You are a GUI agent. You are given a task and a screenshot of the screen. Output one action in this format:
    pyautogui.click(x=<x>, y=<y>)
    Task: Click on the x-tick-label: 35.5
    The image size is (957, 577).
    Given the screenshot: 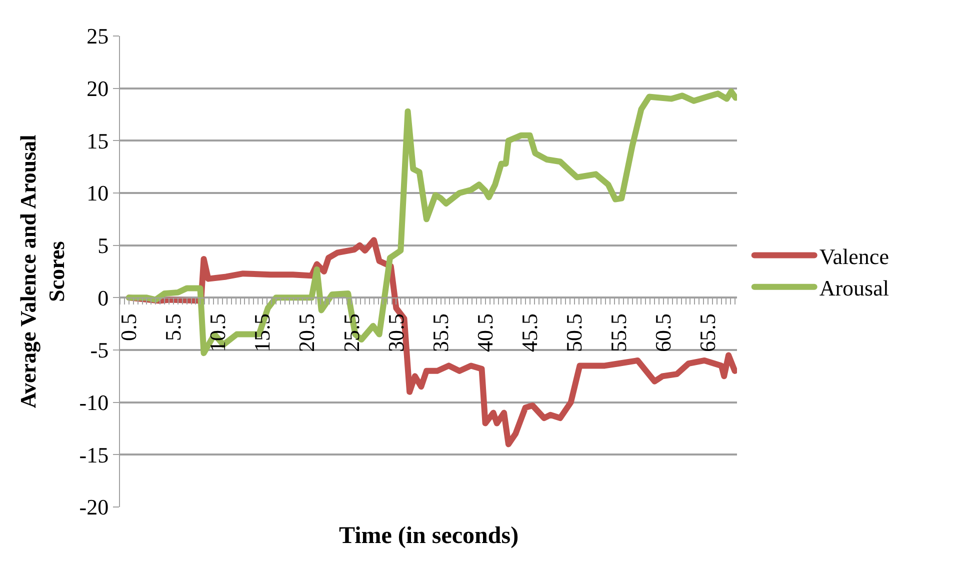 What is the action you would take?
    pyautogui.click(x=440, y=332)
    